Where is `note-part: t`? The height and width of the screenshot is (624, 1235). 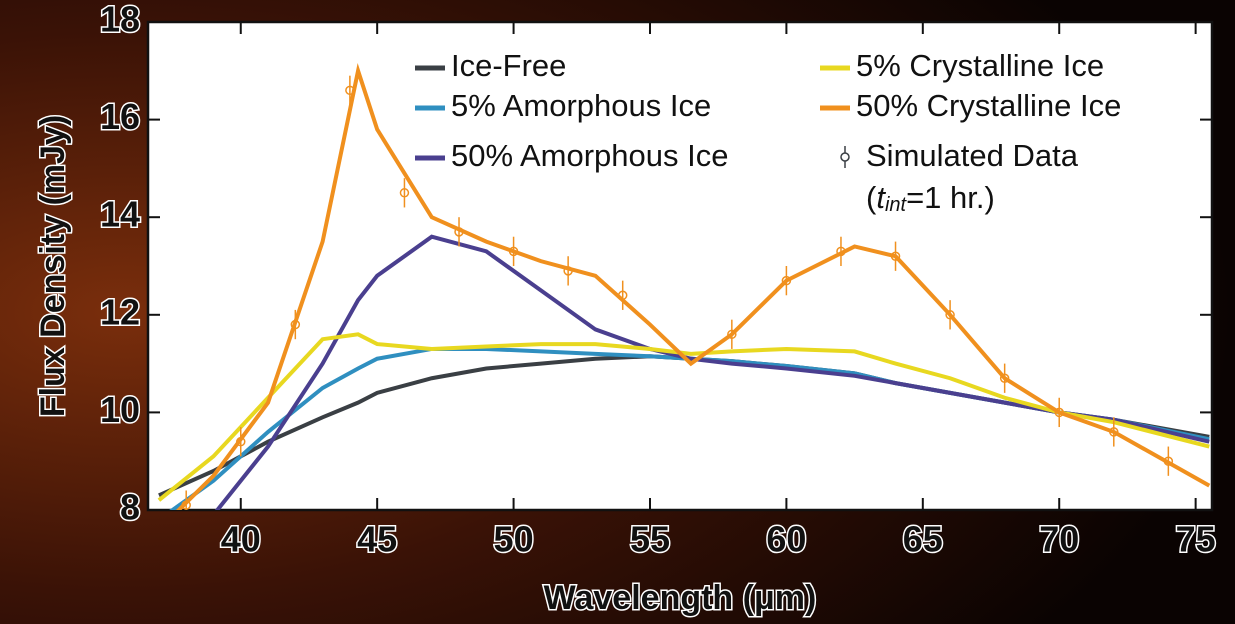 note-part: t is located at coordinates (881, 197).